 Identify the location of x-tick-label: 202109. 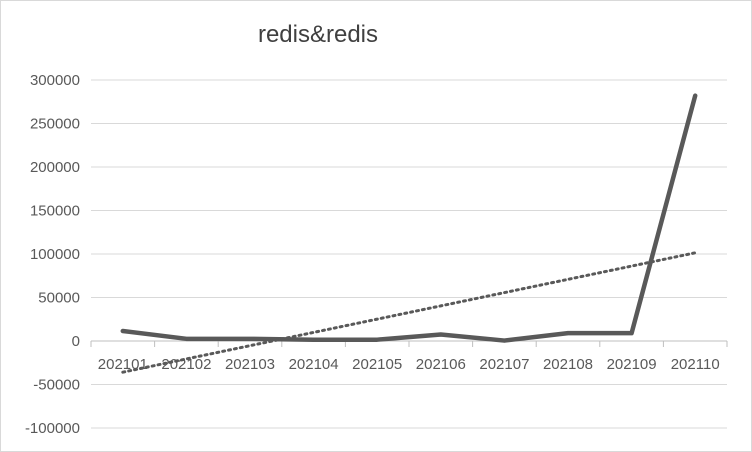
(632, 364).